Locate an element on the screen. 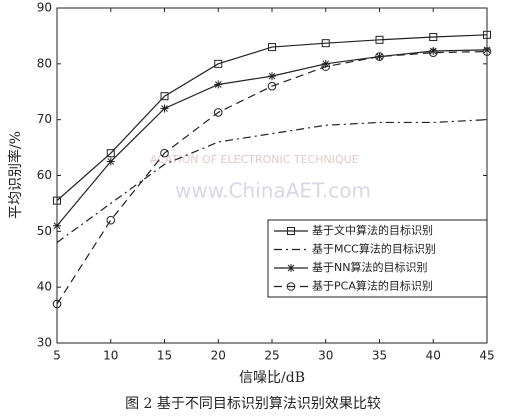  y-tick-label: 90 is located at coordinates (44, 8).